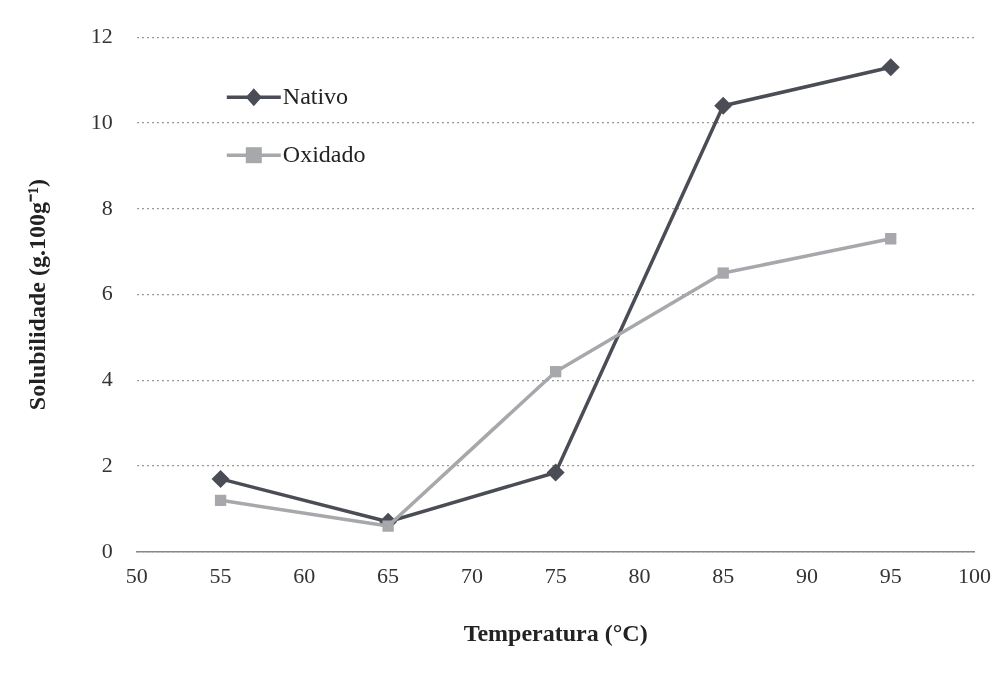  Describe the element at coordinates (388, 575) in the screenshot. I see `x-tick-label: 65` at that location.